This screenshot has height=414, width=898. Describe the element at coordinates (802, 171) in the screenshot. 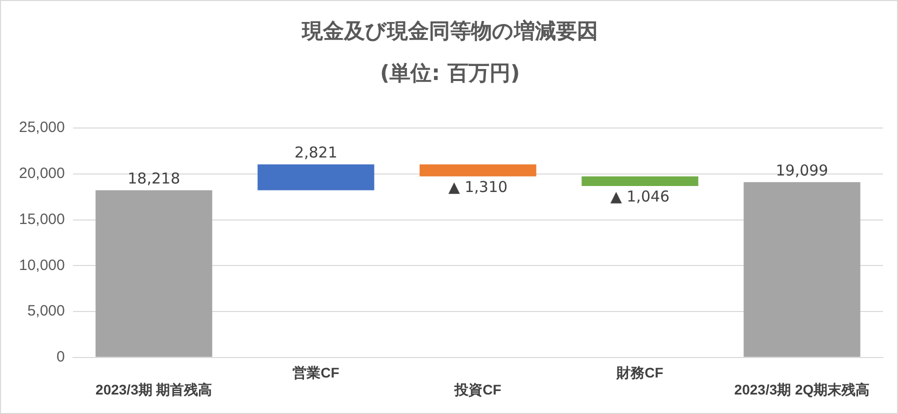

I see `data-label: 19,099` at that location.